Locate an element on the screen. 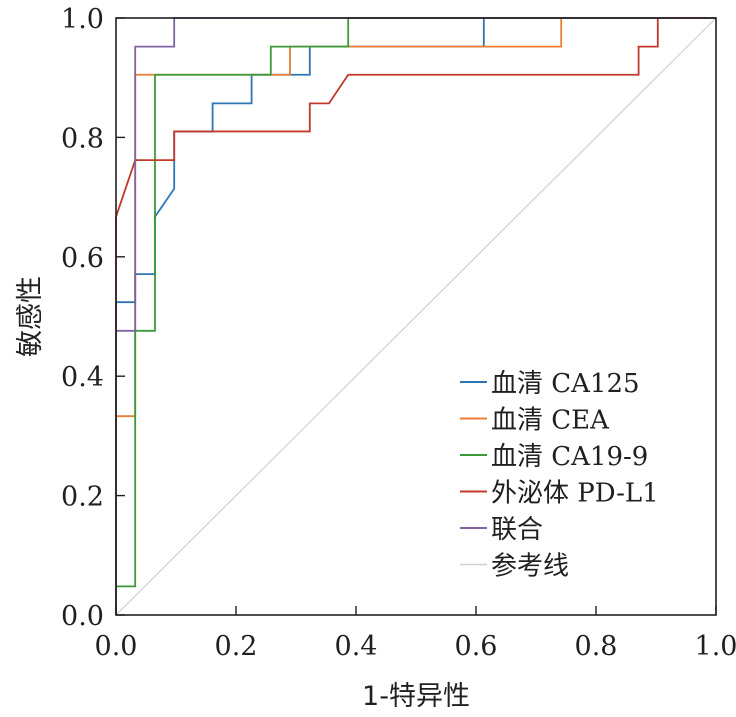  y-axis-title: 敏感性 is located at coordinates (30, 316).